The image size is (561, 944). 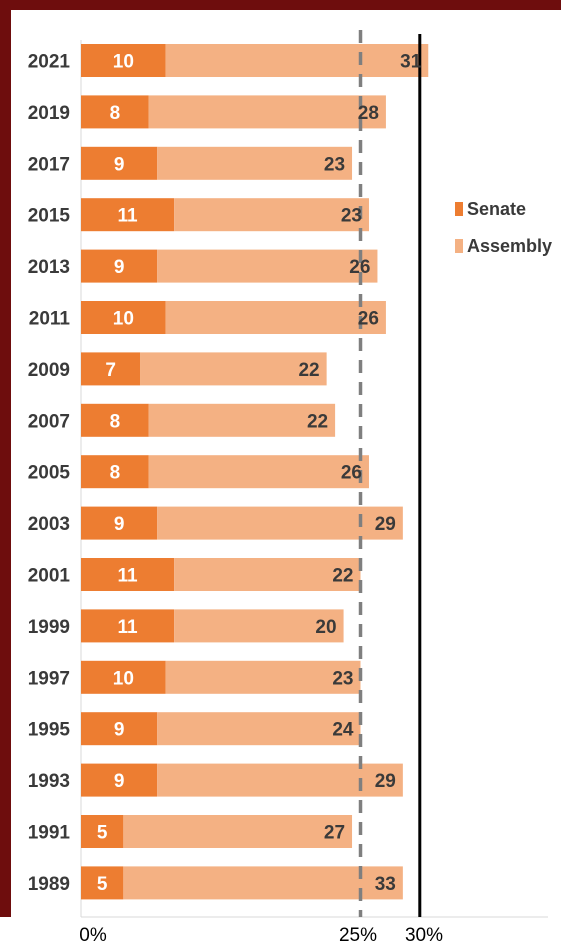 What do you see at coordinates (325, 627) in the screenshot?
I see `assembly-value-label: 20` at bounding box center [325, 627].